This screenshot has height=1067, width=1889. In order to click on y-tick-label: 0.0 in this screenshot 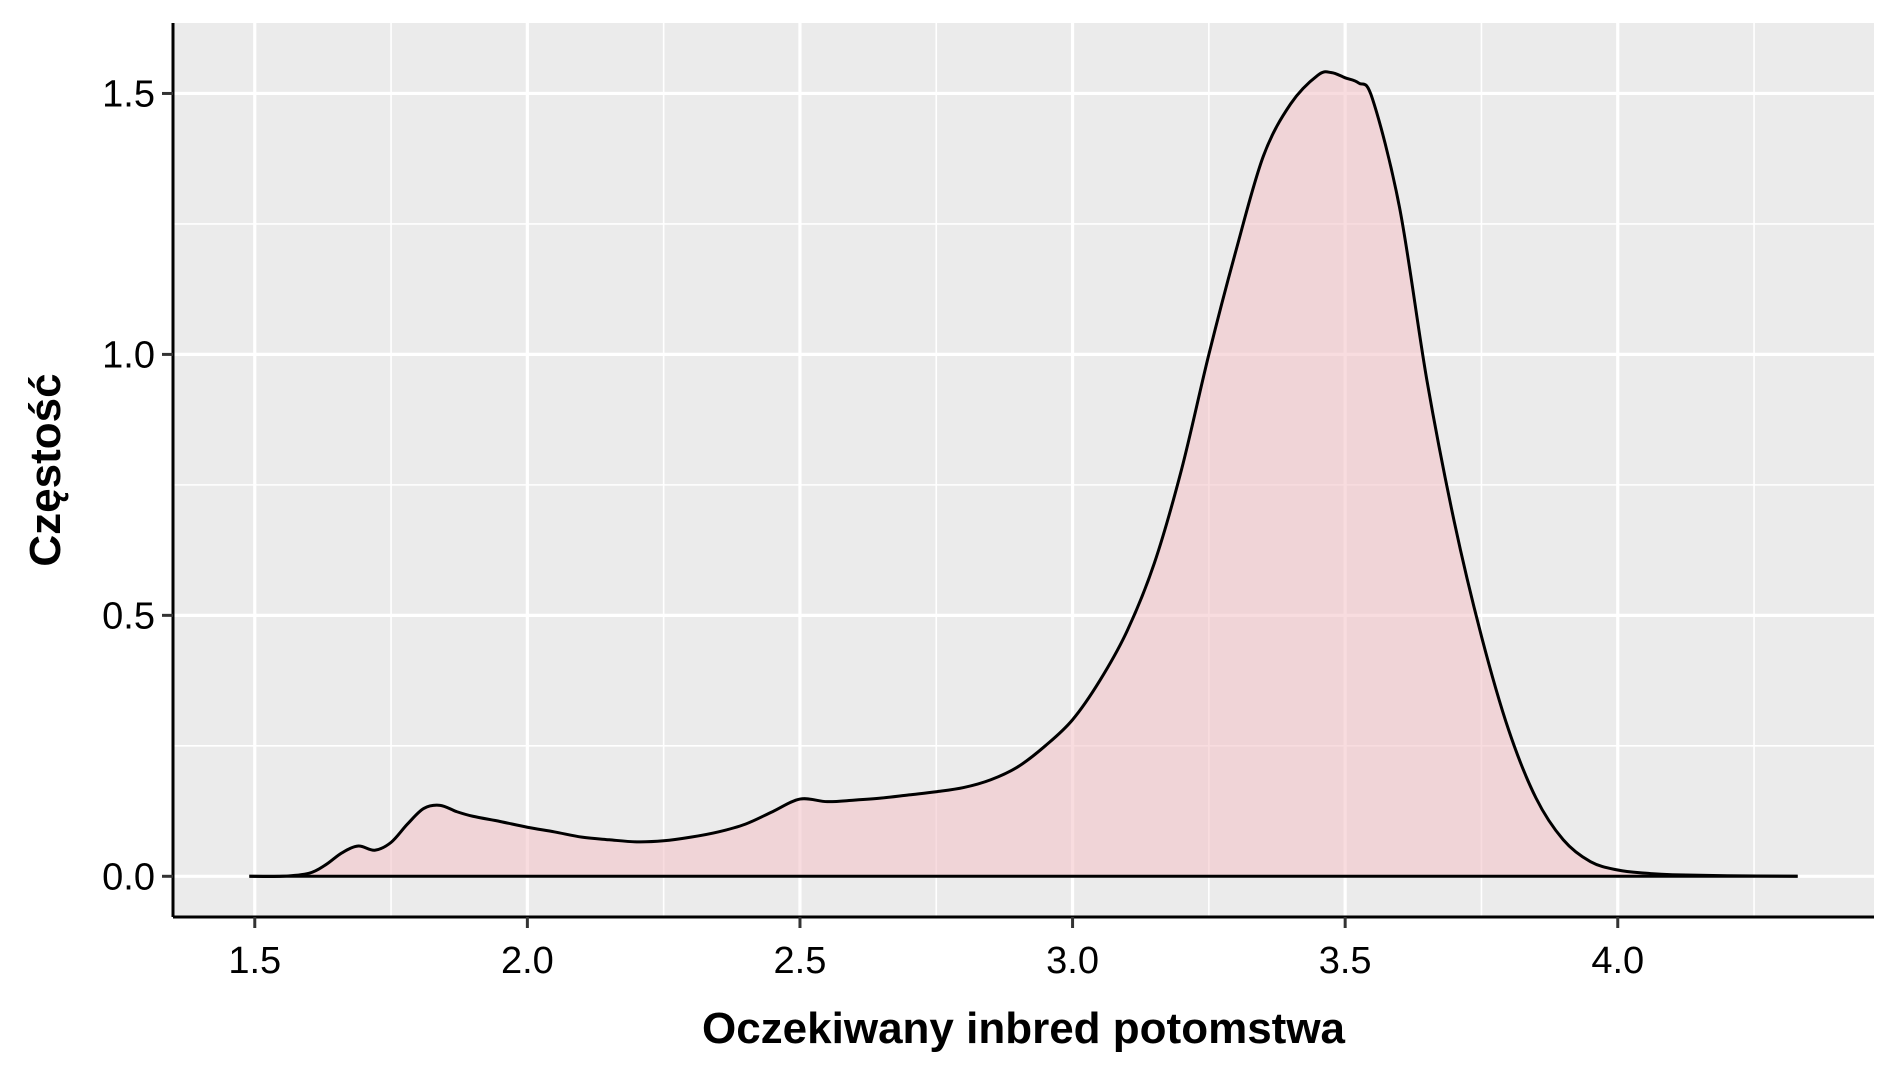, I will do `click(128, 877)`.